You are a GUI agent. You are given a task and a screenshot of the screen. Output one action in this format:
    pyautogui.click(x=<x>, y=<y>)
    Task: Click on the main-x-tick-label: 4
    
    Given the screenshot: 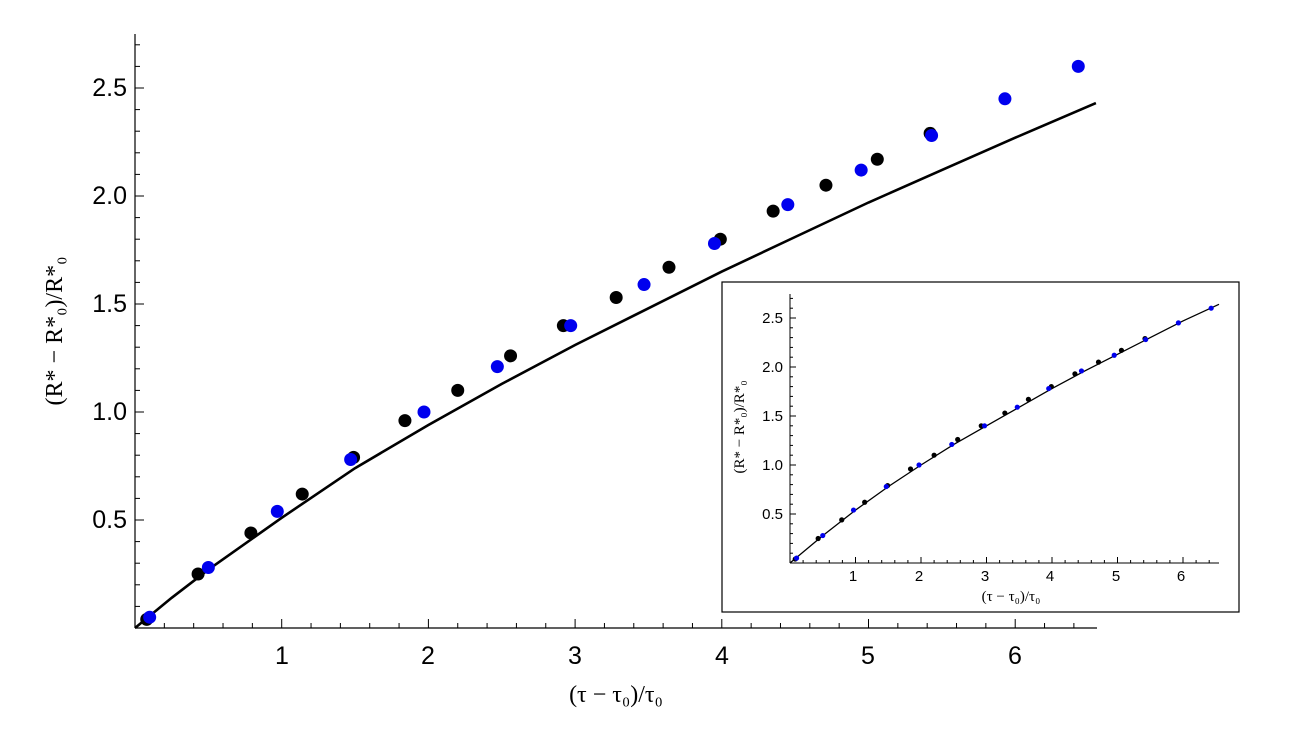 What is the action you would take?
    pyautogui.click(x=722, y=656)
    